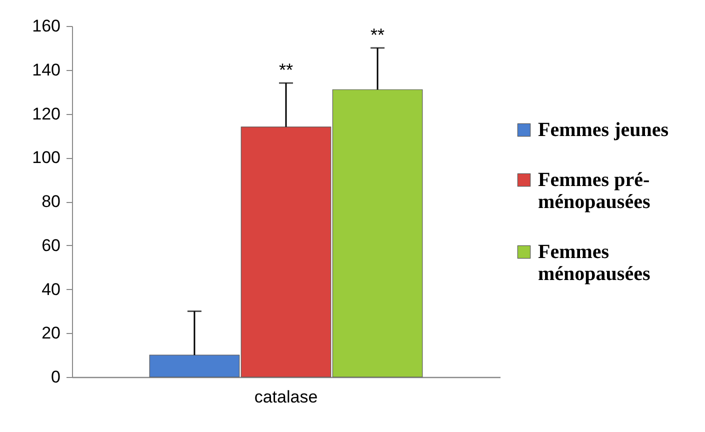  Describe the element at coordinates (46, 26) in the screenshot. I see `y-tick-label: 160` at that location.